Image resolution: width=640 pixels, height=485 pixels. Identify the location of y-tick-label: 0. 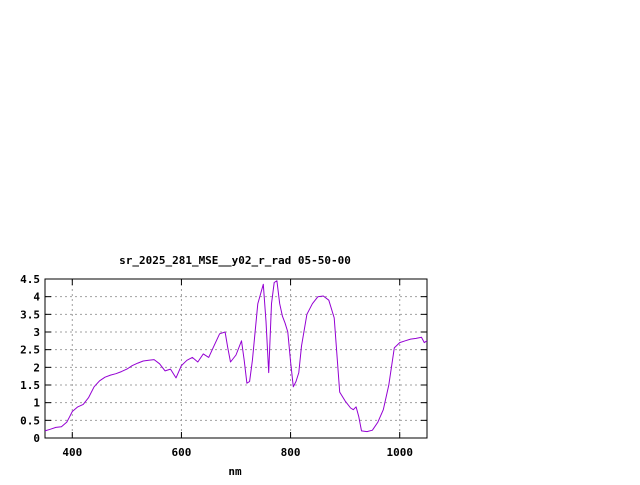
(36, 438).